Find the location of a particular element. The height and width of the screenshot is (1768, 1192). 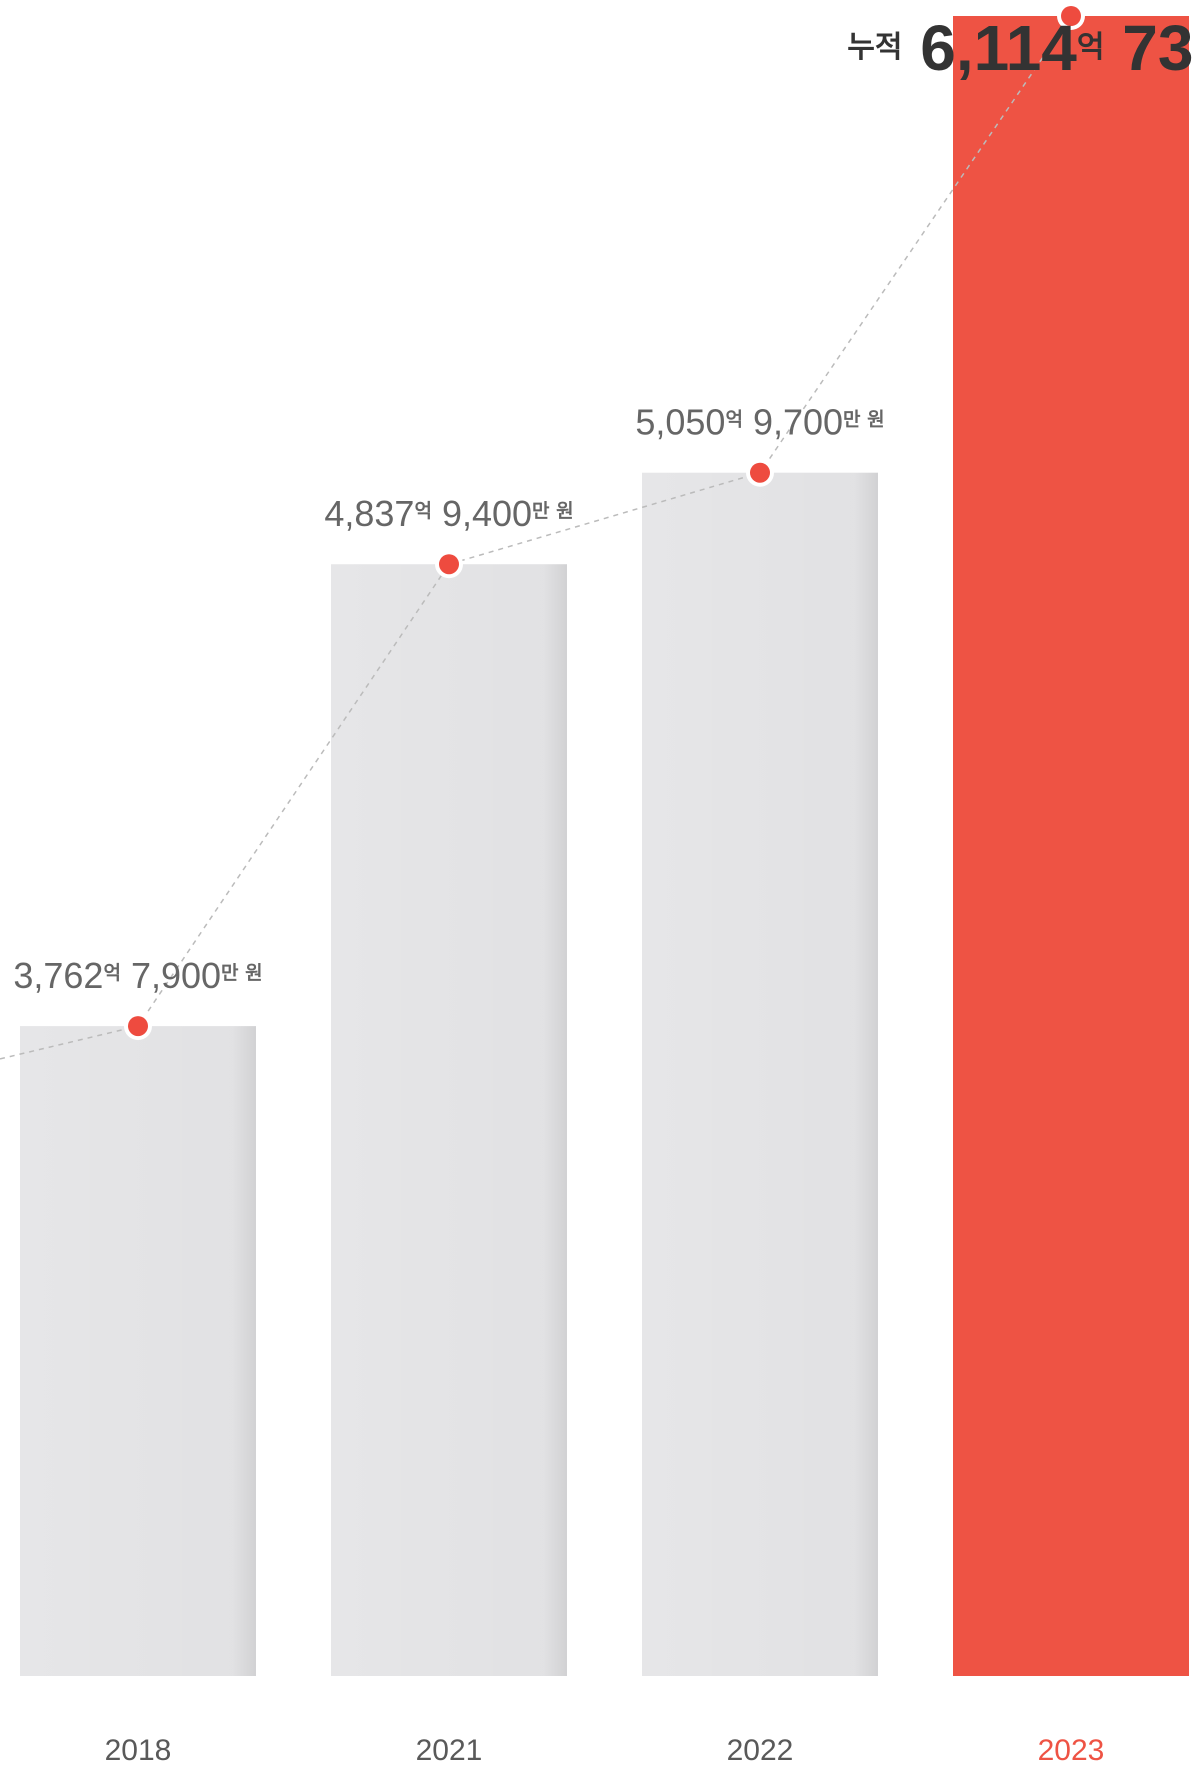

bar-shade-2022 is located at coordinates (760, 1074).